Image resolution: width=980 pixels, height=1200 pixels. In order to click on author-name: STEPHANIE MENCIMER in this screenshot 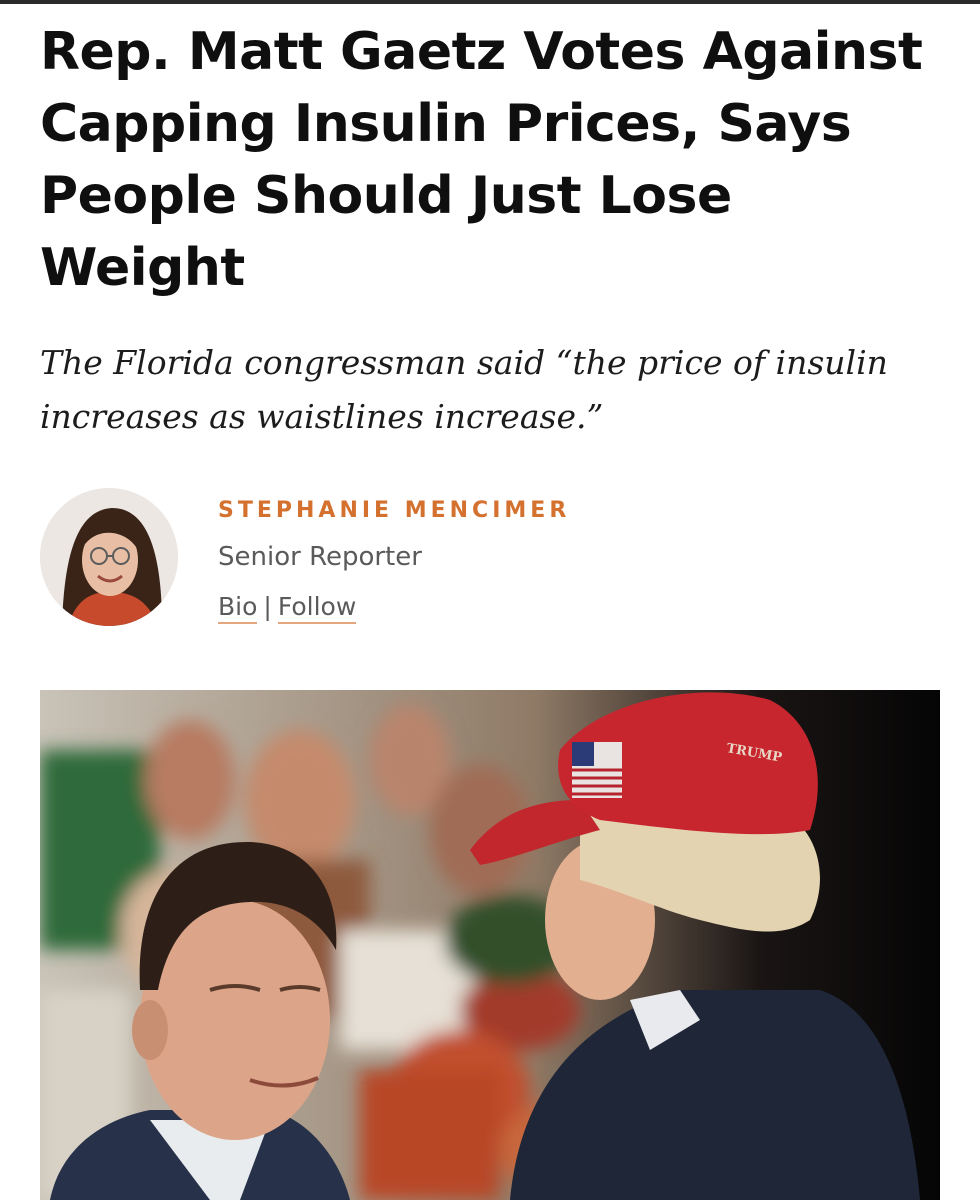, I will do `click(394, 510)`.